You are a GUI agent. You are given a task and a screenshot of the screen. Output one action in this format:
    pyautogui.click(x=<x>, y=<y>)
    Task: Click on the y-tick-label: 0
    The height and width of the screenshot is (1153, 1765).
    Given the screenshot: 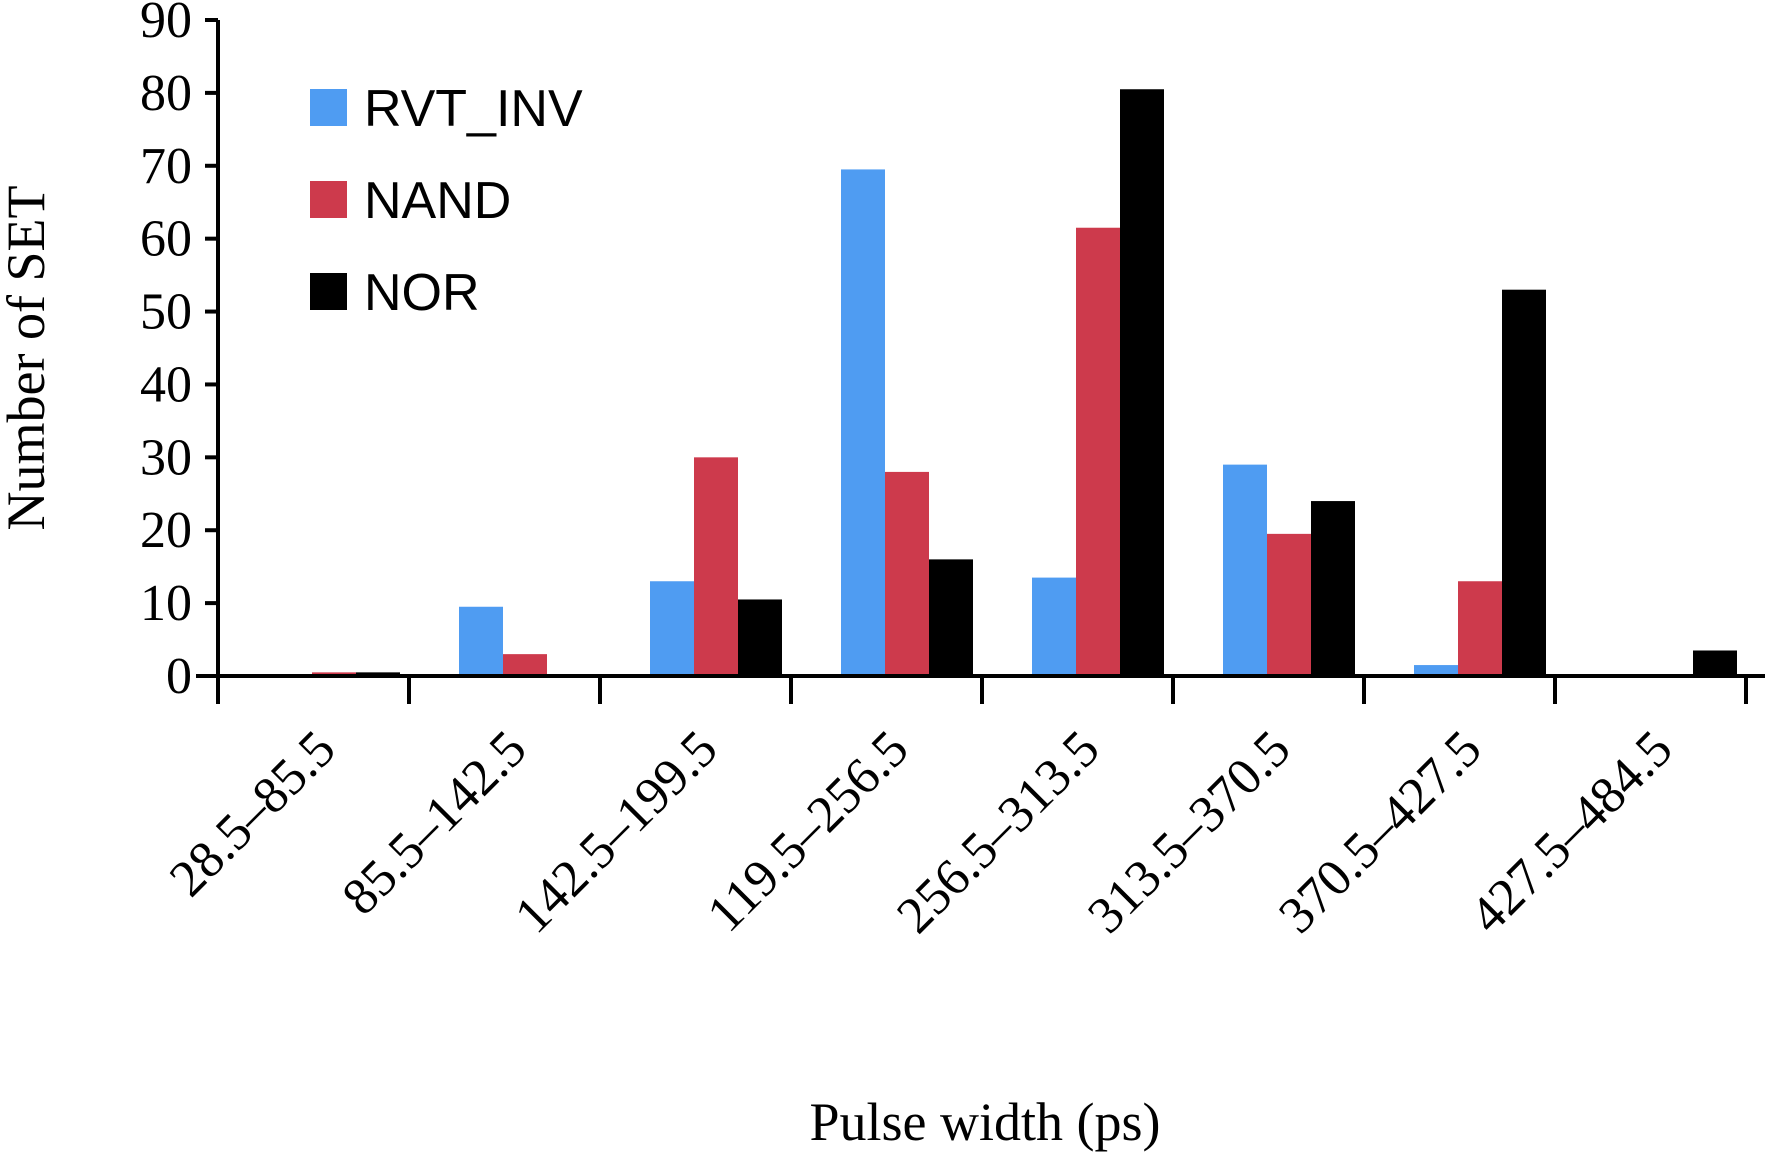 What is the action you would take?
    pyautogui.click(x=179, y=676)
    